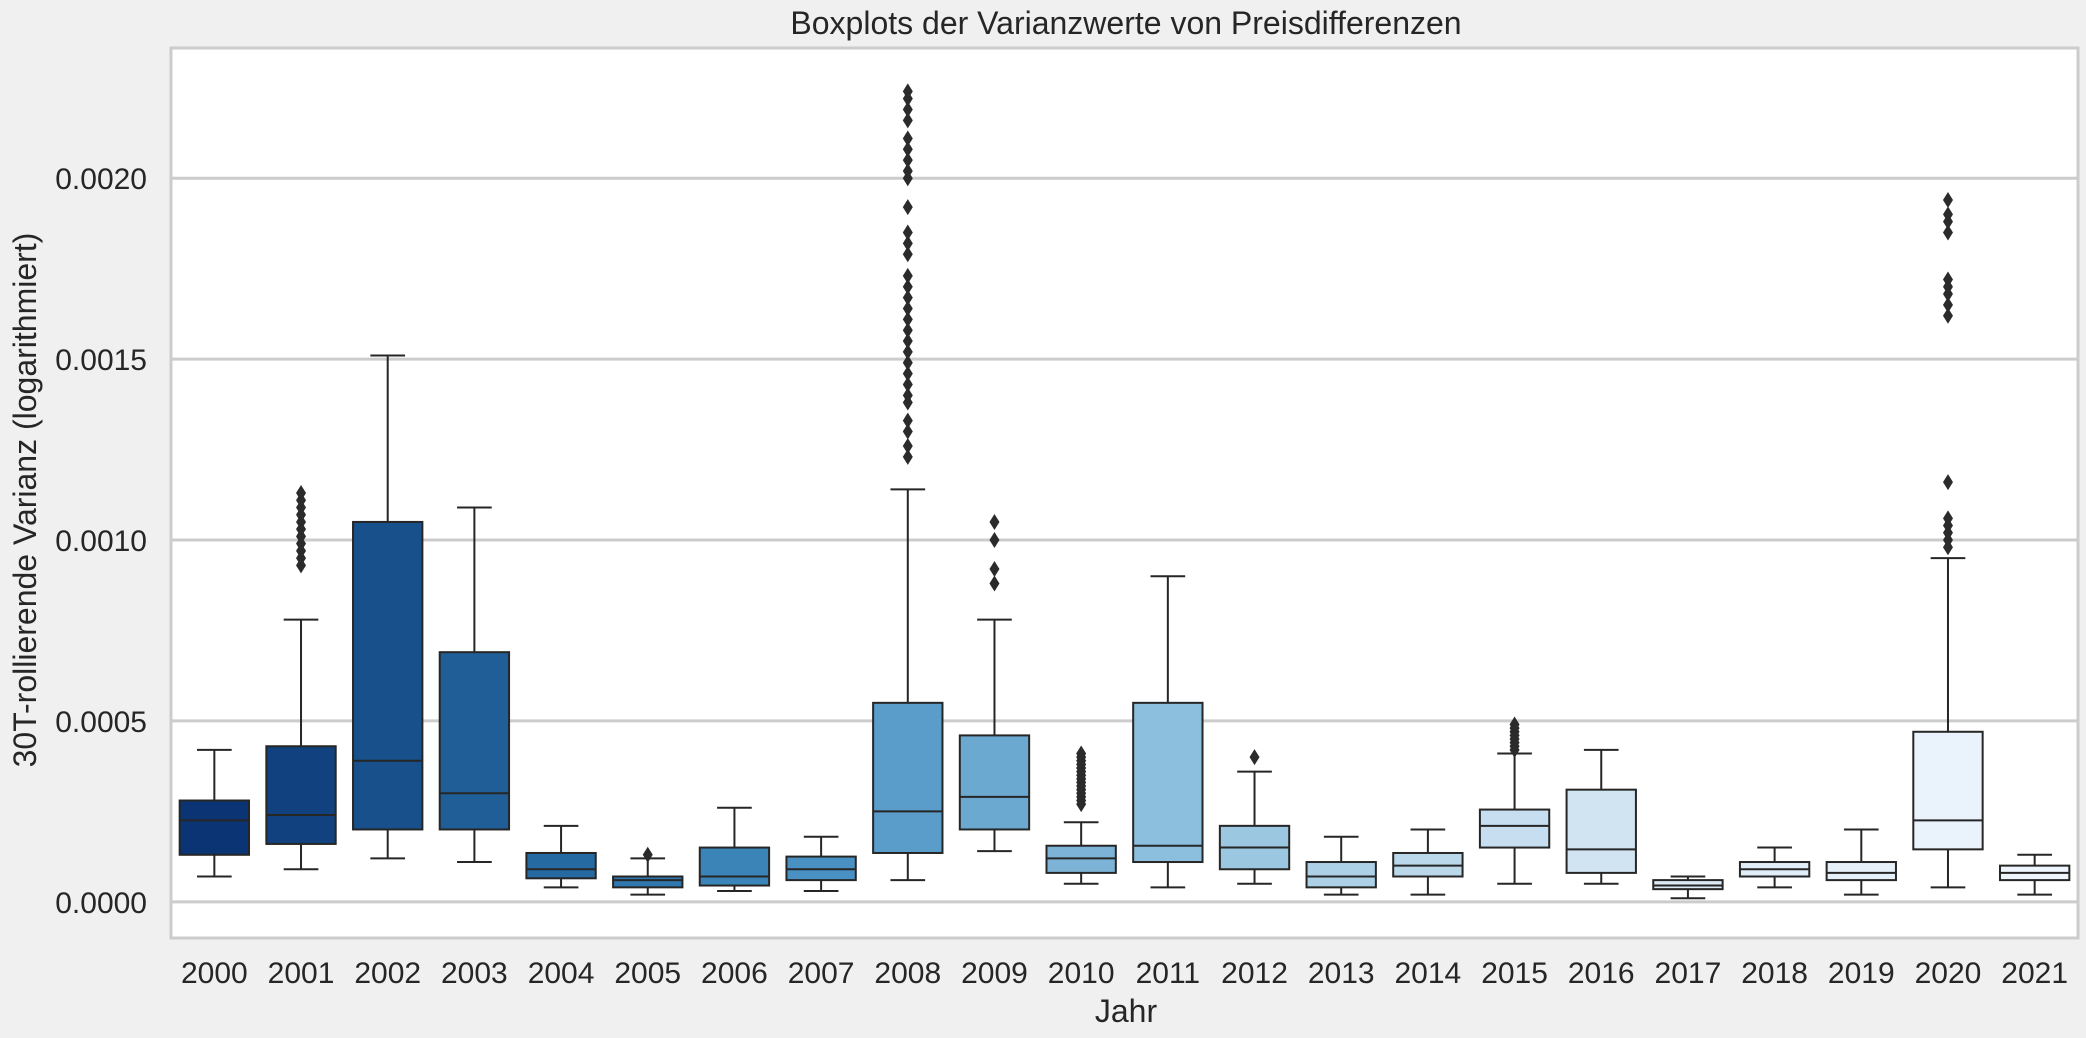 This screenshot has width=2086, height=1038. What do you see at coordinates (1254, 817) in the screenshot?
I see `box-2012` at bounding box center [1254, 817].